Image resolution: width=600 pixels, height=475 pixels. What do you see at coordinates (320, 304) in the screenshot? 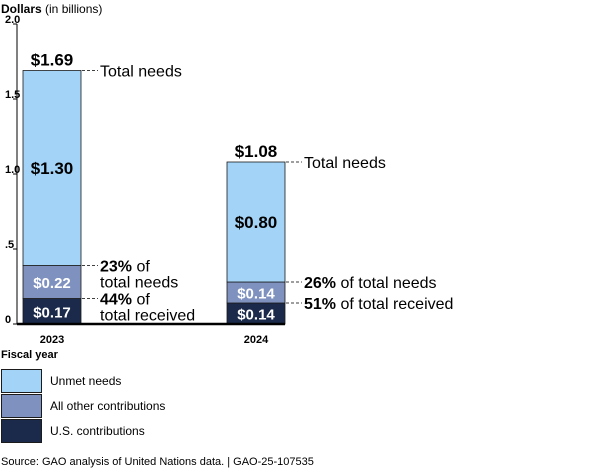
I see `annotation-percent-5: 51%` at bounding box center [320, 304].